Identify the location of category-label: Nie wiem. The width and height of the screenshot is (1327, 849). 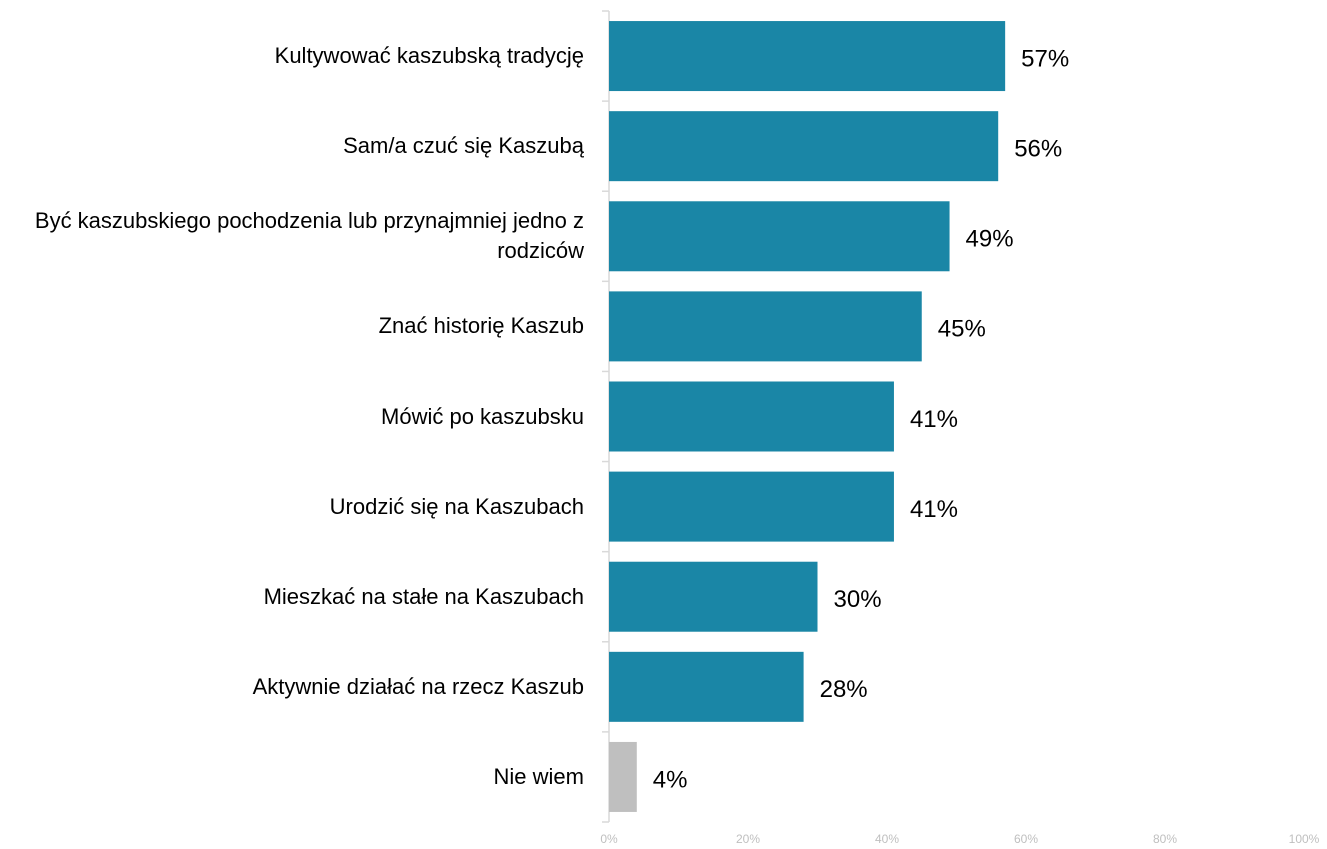
(538, 776).